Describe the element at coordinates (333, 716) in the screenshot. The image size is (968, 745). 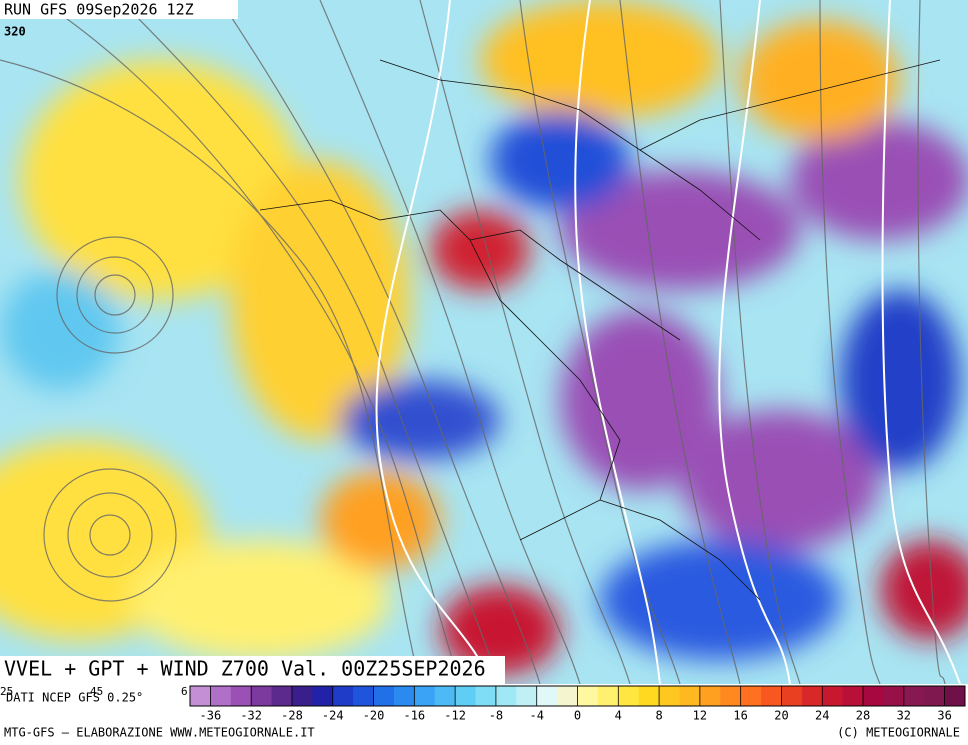
I see `colorbar-tick-label: -24` at that location.